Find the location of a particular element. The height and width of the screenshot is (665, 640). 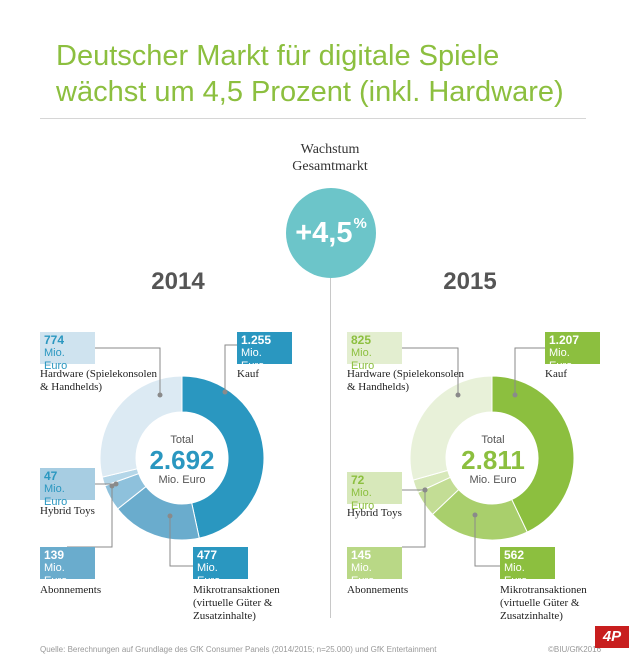

value-2014-abo: 139 is located at coordinates (54, 555).